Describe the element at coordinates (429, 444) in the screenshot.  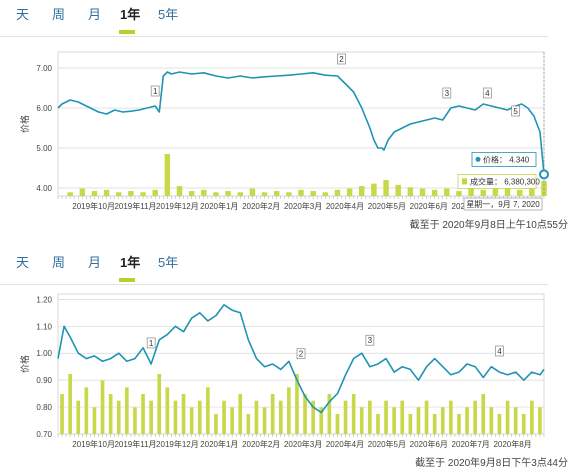
I see `x-tick-label: 2020年6月` at that location.